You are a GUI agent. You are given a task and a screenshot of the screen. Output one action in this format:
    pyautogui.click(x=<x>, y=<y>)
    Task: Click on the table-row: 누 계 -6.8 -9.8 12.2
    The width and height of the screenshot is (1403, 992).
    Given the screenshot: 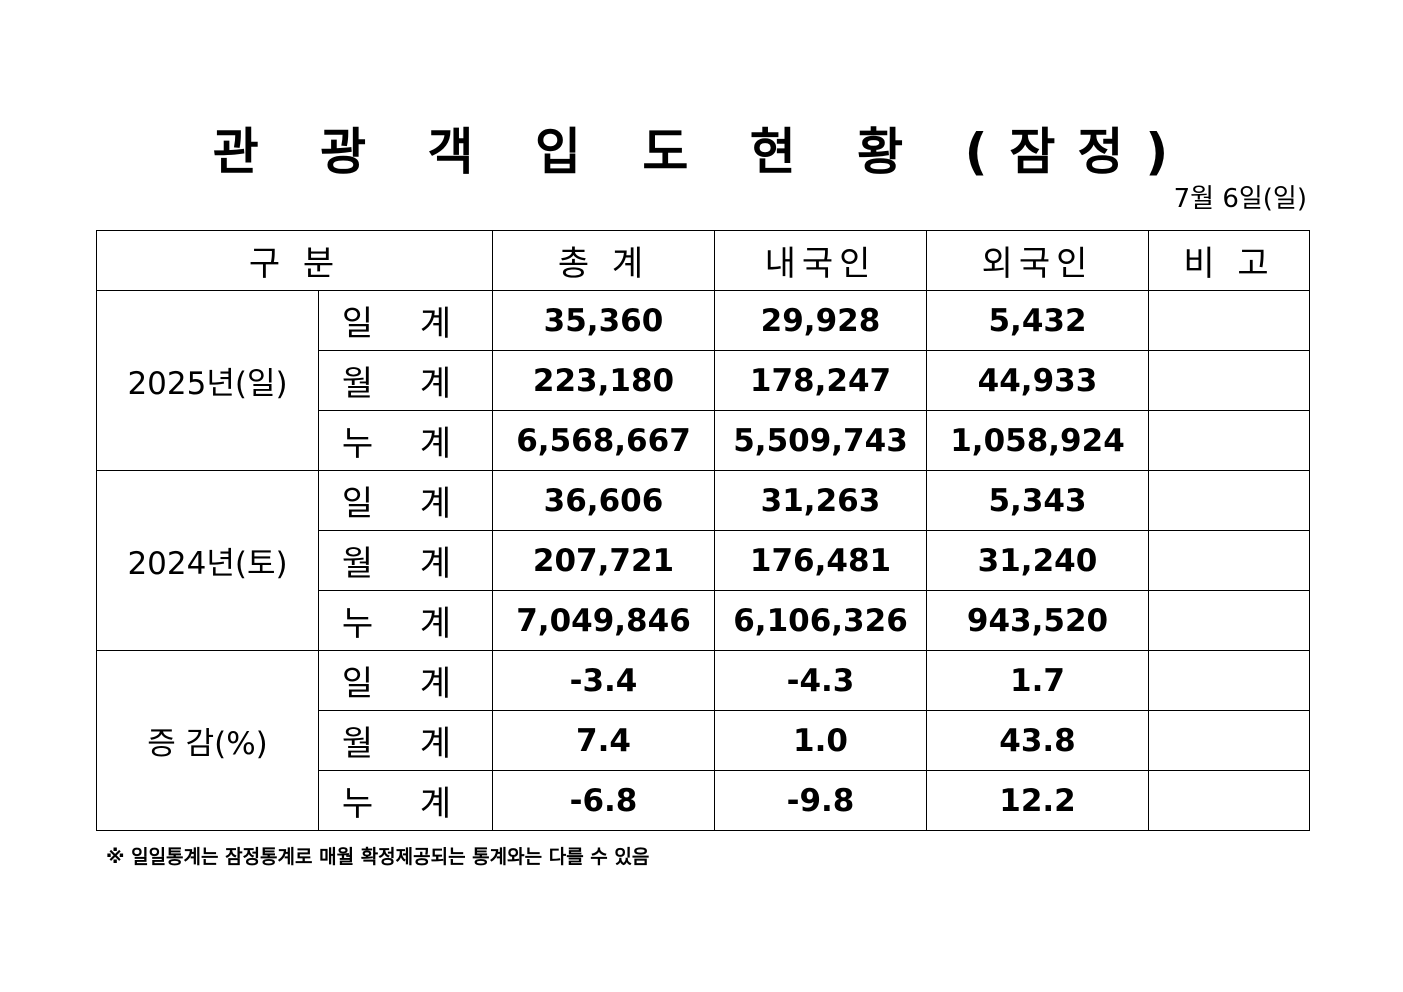 What is the action you would take?
    pyautogui.click(x=703, y=800)
    